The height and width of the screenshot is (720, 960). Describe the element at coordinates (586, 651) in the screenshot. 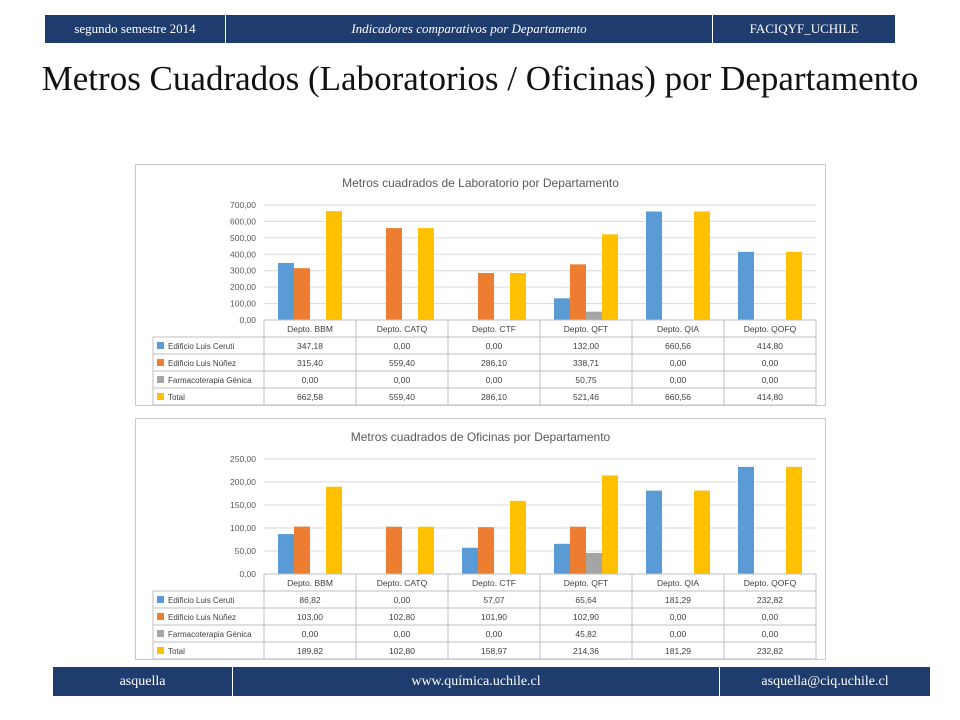

I see `offices-data-label: 214,36` at that location.